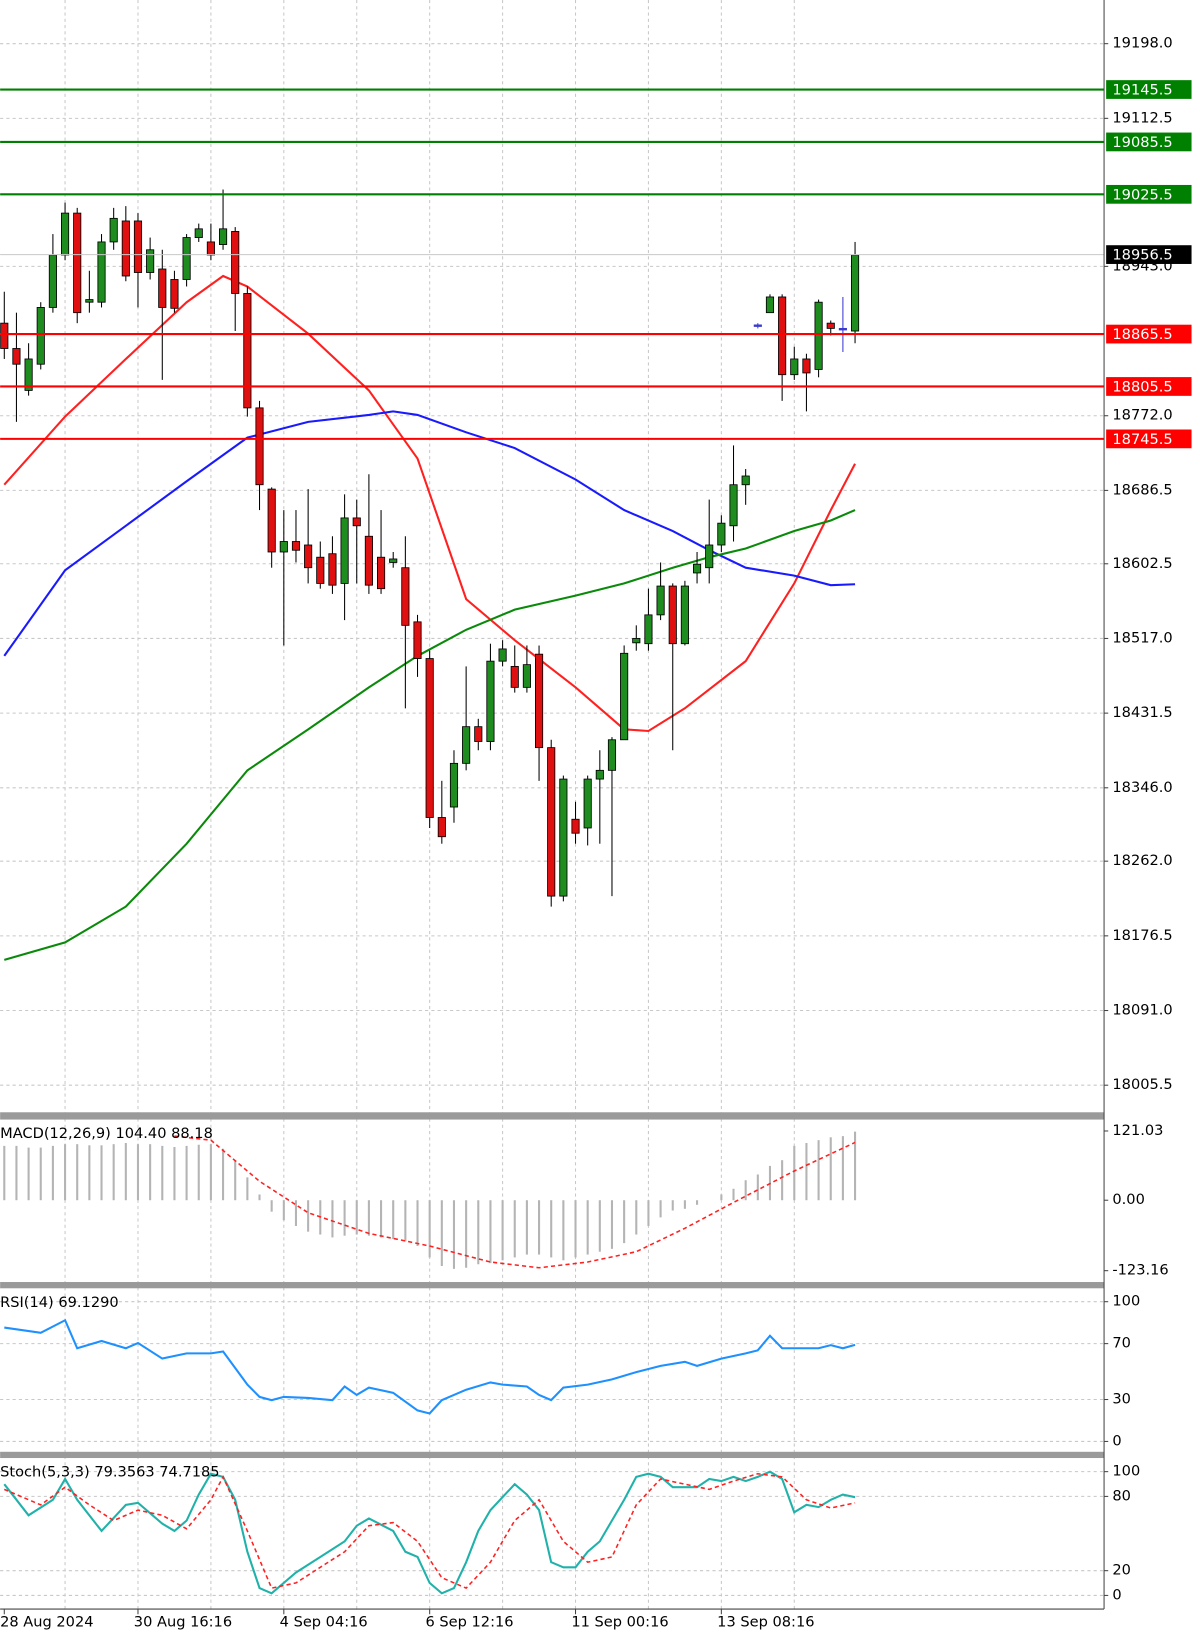 The width and height of the screenshot is (1200, 1633). What do you see at coordinates (1142, 415) in the screenshot?
I see `y-tick-label: 18772.0` at bounding box center [1142, 415].